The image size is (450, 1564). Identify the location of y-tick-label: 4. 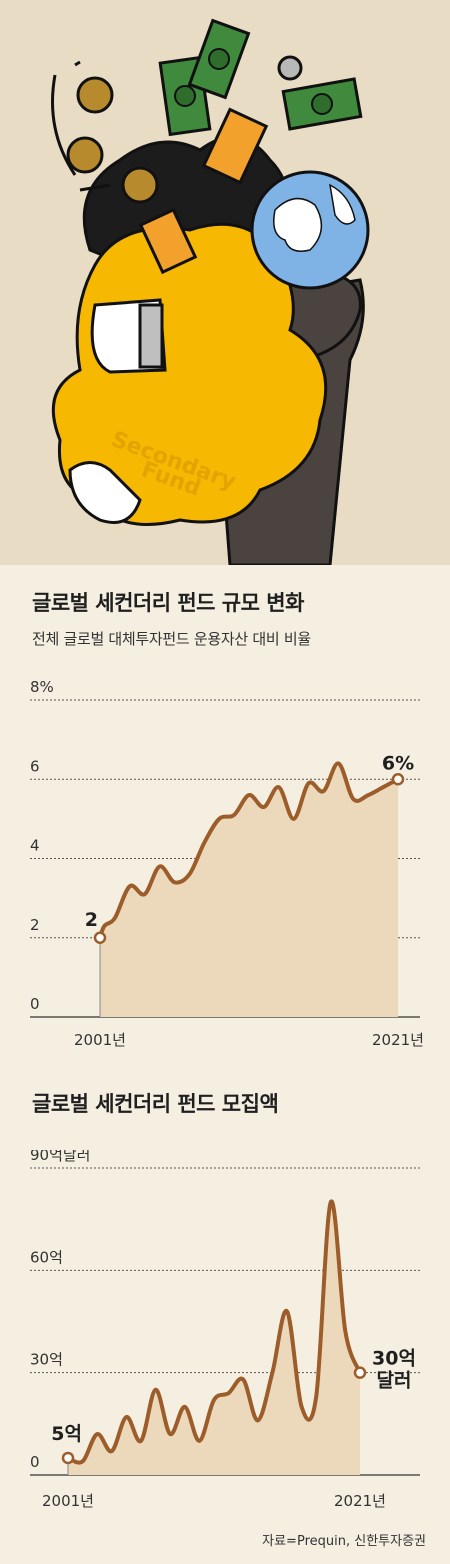
(35, 846).